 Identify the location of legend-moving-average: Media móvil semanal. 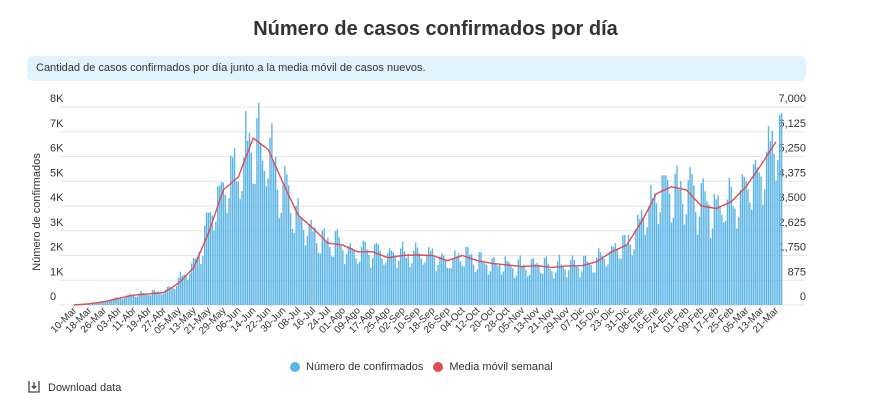
(501, 367).